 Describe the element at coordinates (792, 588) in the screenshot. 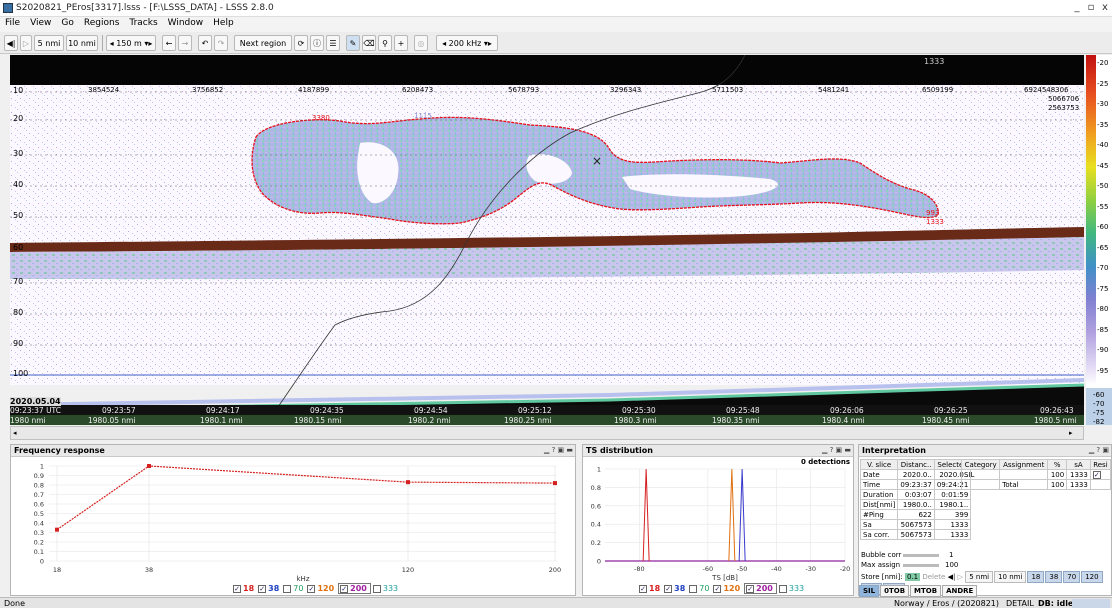

I see `ts-freq-333: 333` at that location.